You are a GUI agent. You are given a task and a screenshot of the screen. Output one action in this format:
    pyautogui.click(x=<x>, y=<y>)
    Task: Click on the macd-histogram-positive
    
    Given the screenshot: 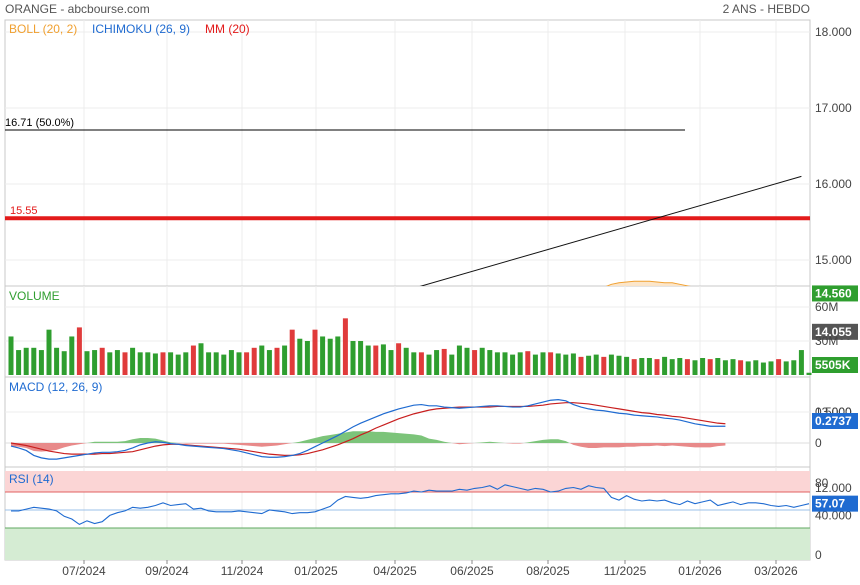 What is the action you would take?
    pyautogui.click(x=368, y=437)
    